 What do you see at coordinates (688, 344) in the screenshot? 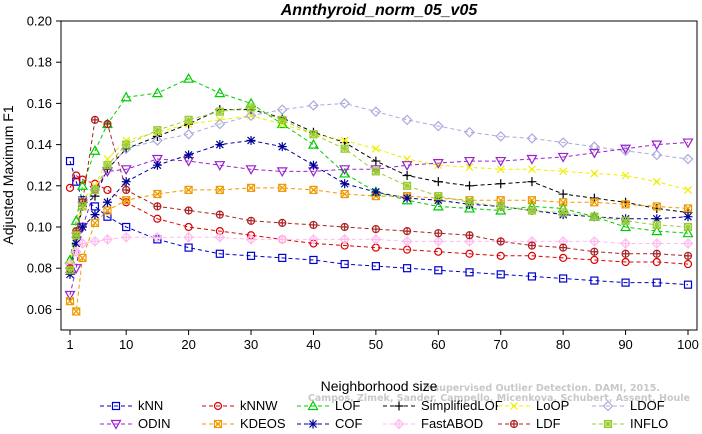
I see `x-tick-label: 100` at bounding box center [688, 344].